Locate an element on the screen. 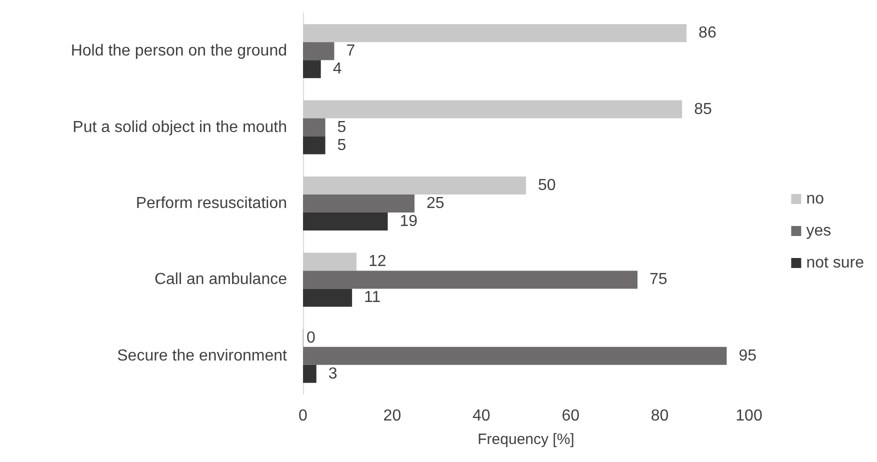 The width and height of the screenshot is (877, 462). data-label: 4 is located at coordinates (337, 69).